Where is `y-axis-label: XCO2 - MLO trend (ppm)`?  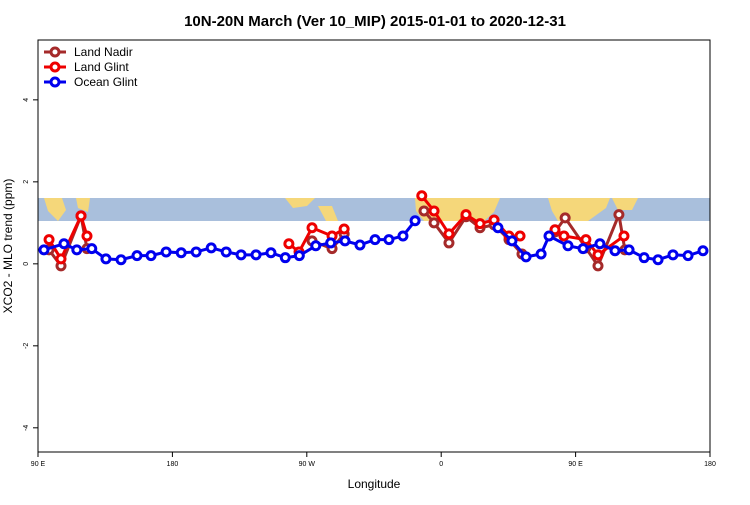 y-axis-label: XCO2 - MLO trend (ppm) is located at coordinates (8, 246).